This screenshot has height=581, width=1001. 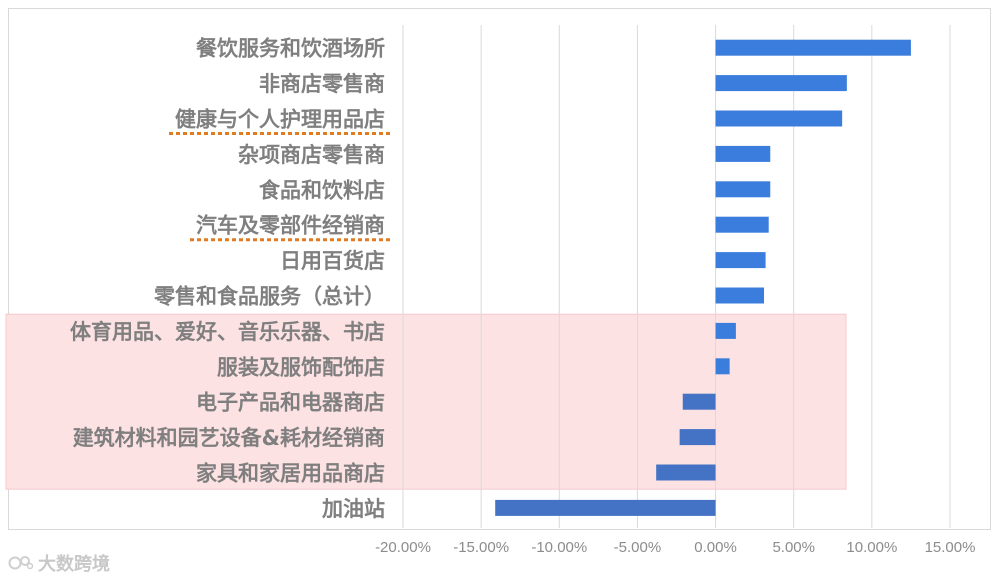 I want to click on category-label: 杂项商店零售商, so click(x=311, y=155).